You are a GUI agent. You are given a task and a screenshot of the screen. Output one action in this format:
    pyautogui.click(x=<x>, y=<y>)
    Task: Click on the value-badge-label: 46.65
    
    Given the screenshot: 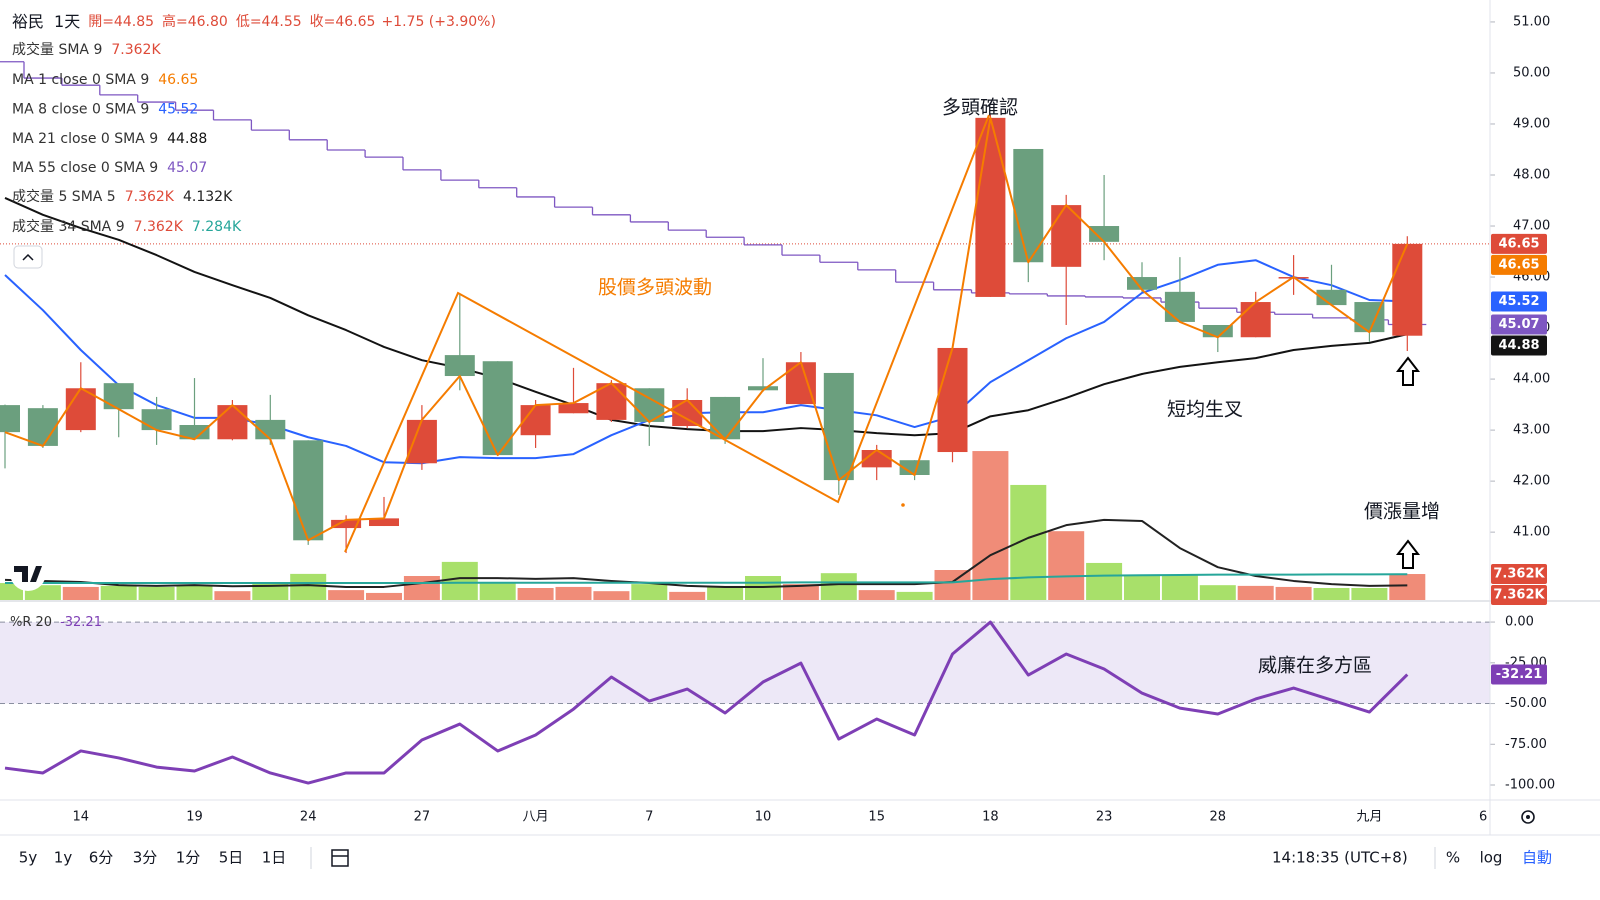 What is the action you would take?
    pyautogui.click(x=1518, y=243)
    